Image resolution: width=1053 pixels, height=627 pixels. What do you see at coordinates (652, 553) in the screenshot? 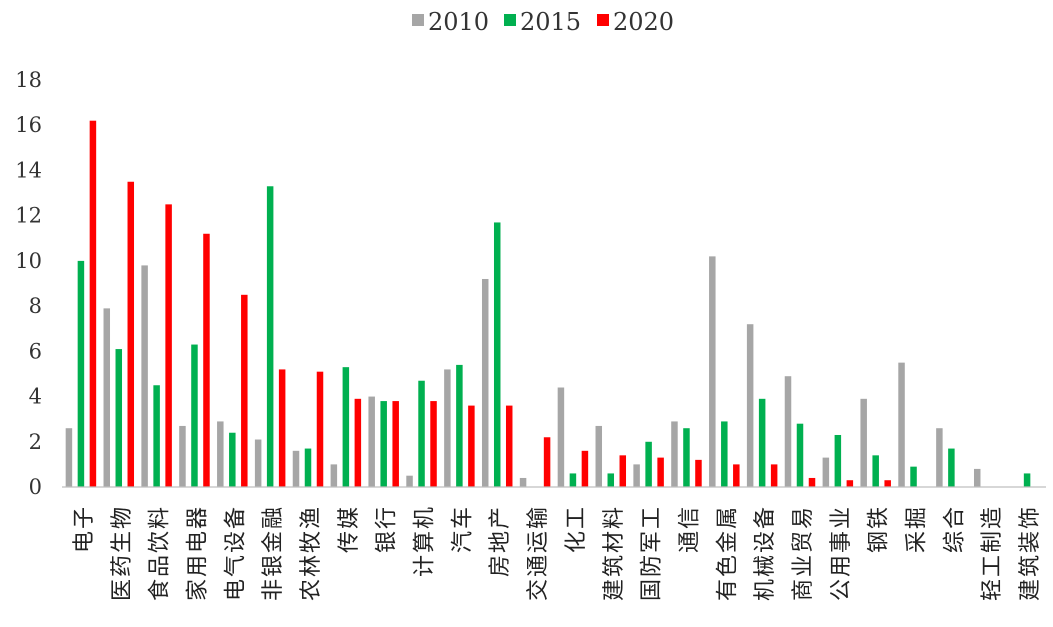
I see `x-category-label: 国防军工` at bounding box center [652, 553].